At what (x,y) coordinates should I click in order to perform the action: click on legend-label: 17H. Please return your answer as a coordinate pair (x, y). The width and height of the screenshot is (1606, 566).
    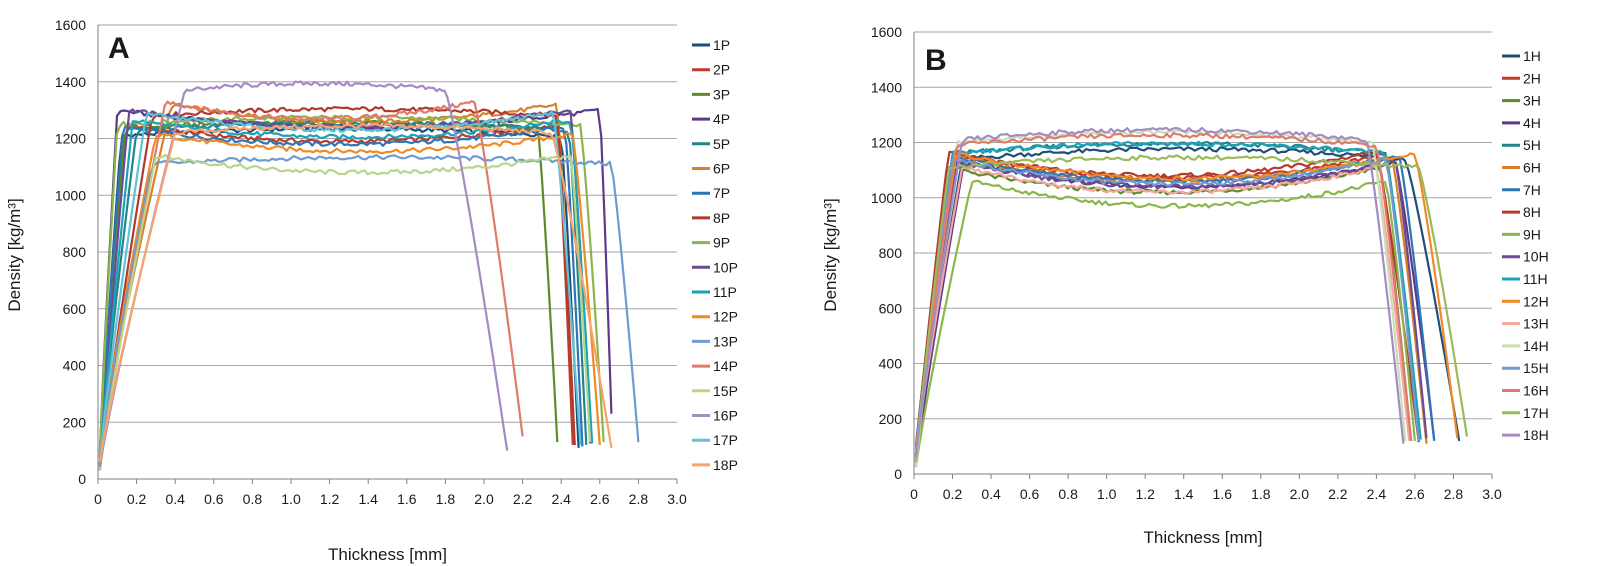
    Looking at the image, I should click on (1536, 413).